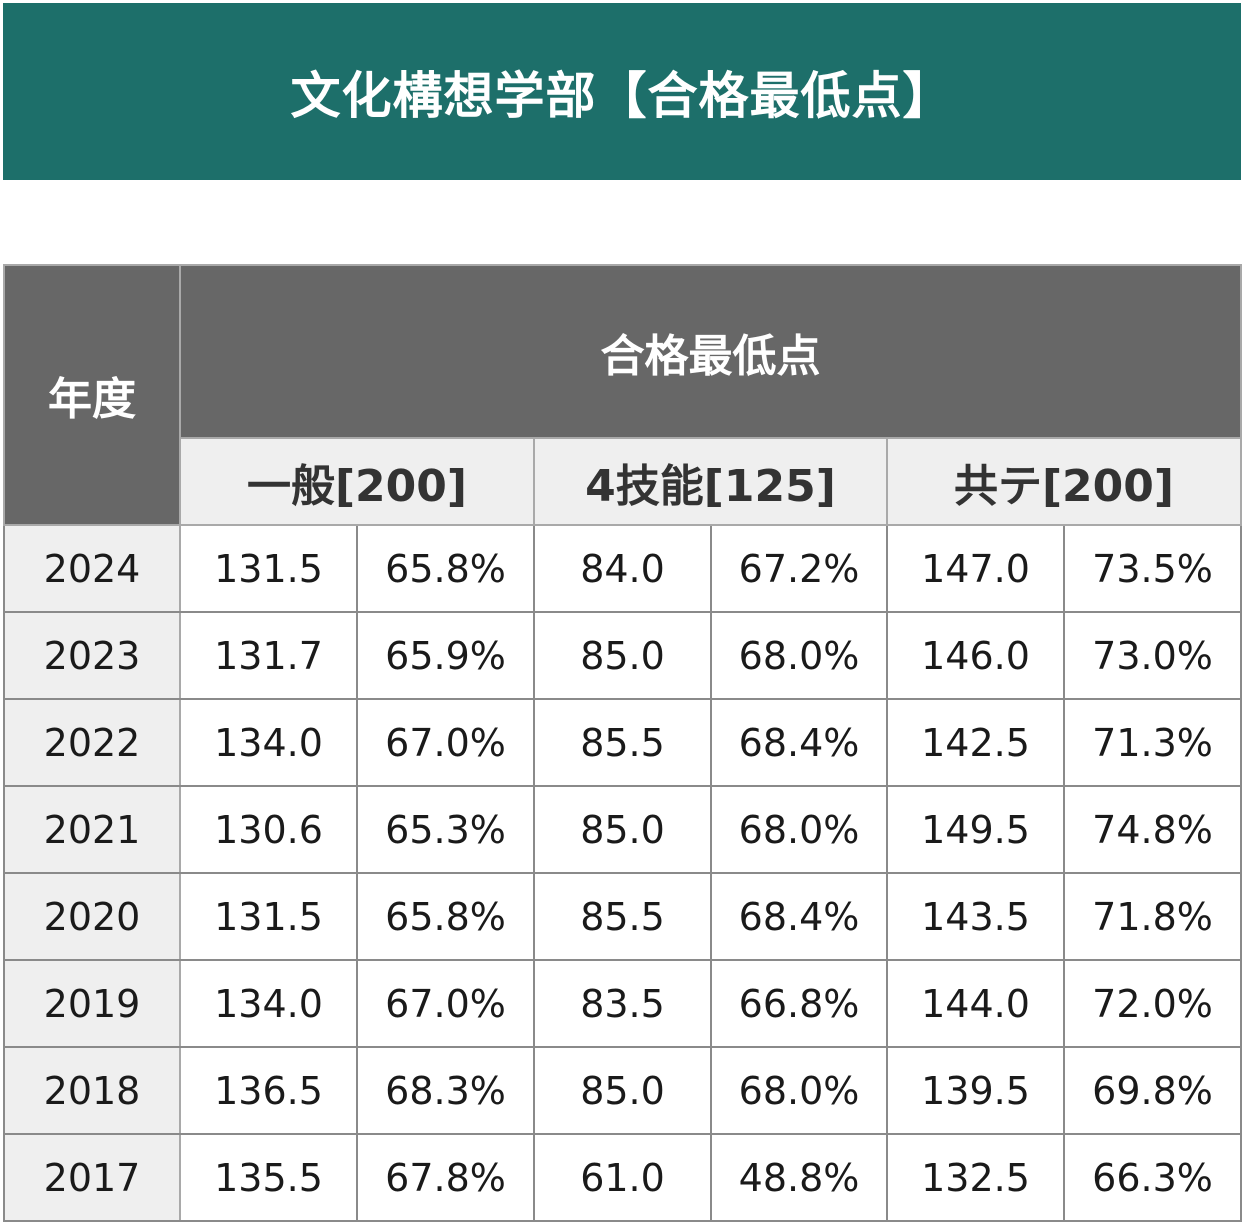 This screenshot has width=1243, height=1226. I want to click on year-cell: 2019, so click(92, 1003).